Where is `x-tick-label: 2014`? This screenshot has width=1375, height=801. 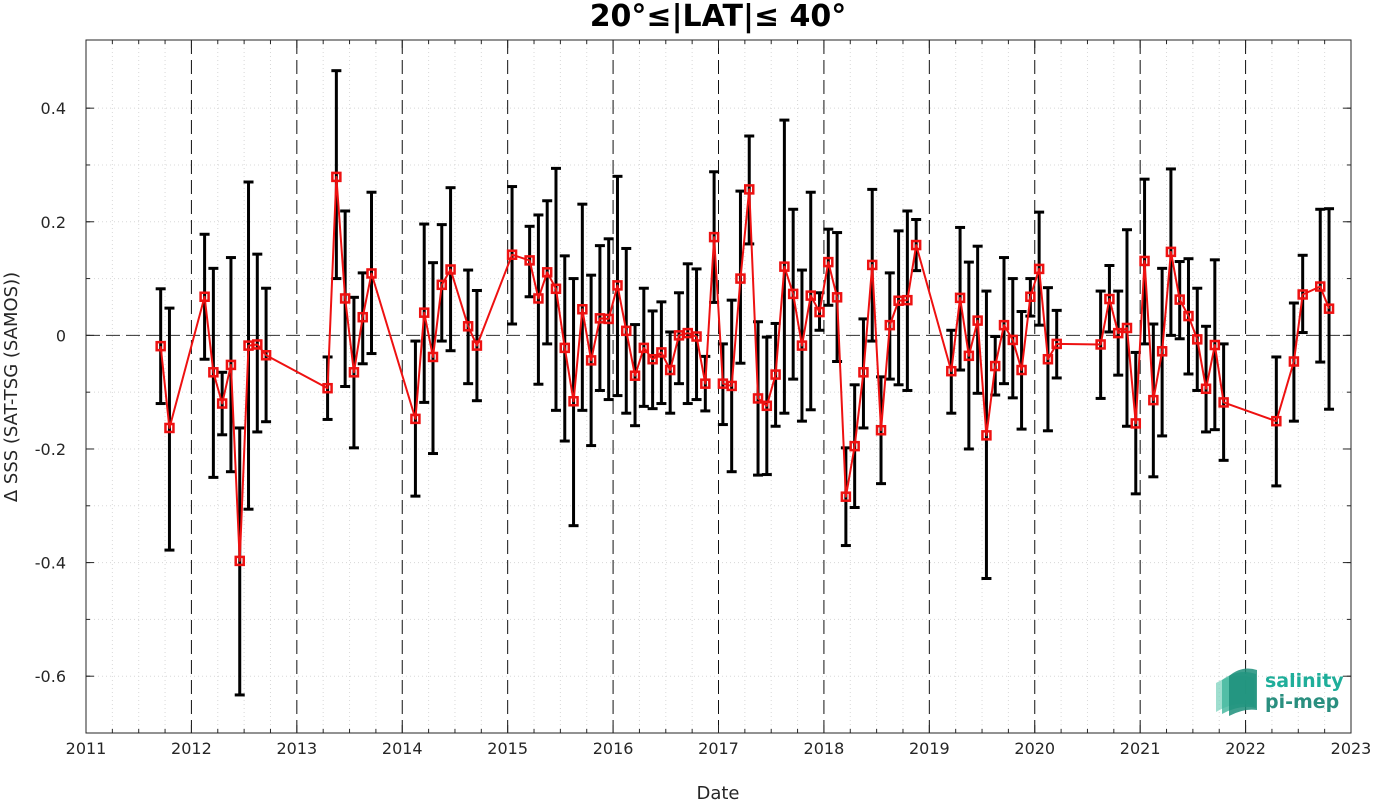 x-tick-label: 2014 is located at coordinates (402, 748).